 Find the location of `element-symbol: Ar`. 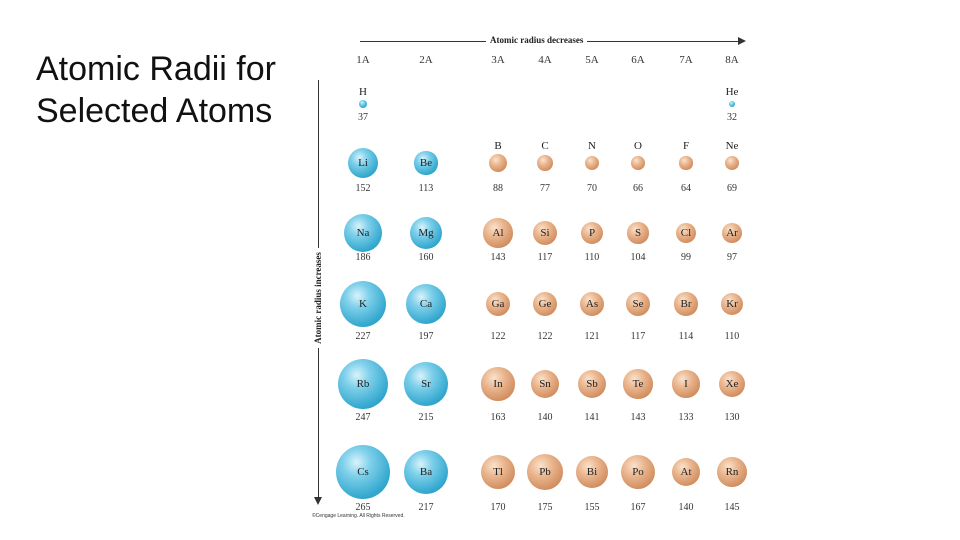

element-symbol: Ar is located at coordinates (732, 233).